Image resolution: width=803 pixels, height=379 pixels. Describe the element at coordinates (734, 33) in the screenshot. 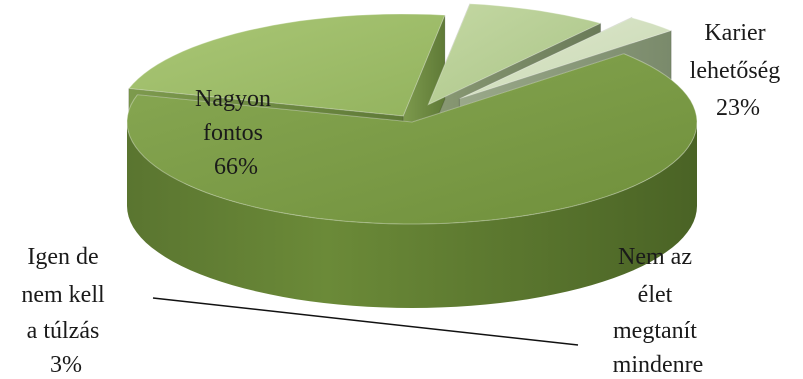

I see `slice-label-line: Karier` at that location.